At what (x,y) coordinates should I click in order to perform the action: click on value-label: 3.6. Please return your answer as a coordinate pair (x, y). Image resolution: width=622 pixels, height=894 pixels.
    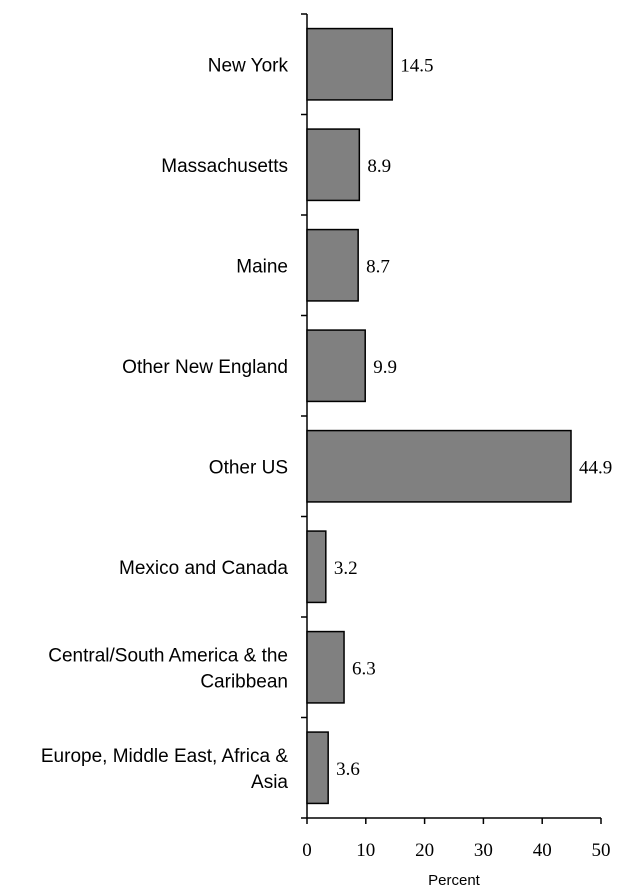
    Looking at the image, I should click on (348, 769).